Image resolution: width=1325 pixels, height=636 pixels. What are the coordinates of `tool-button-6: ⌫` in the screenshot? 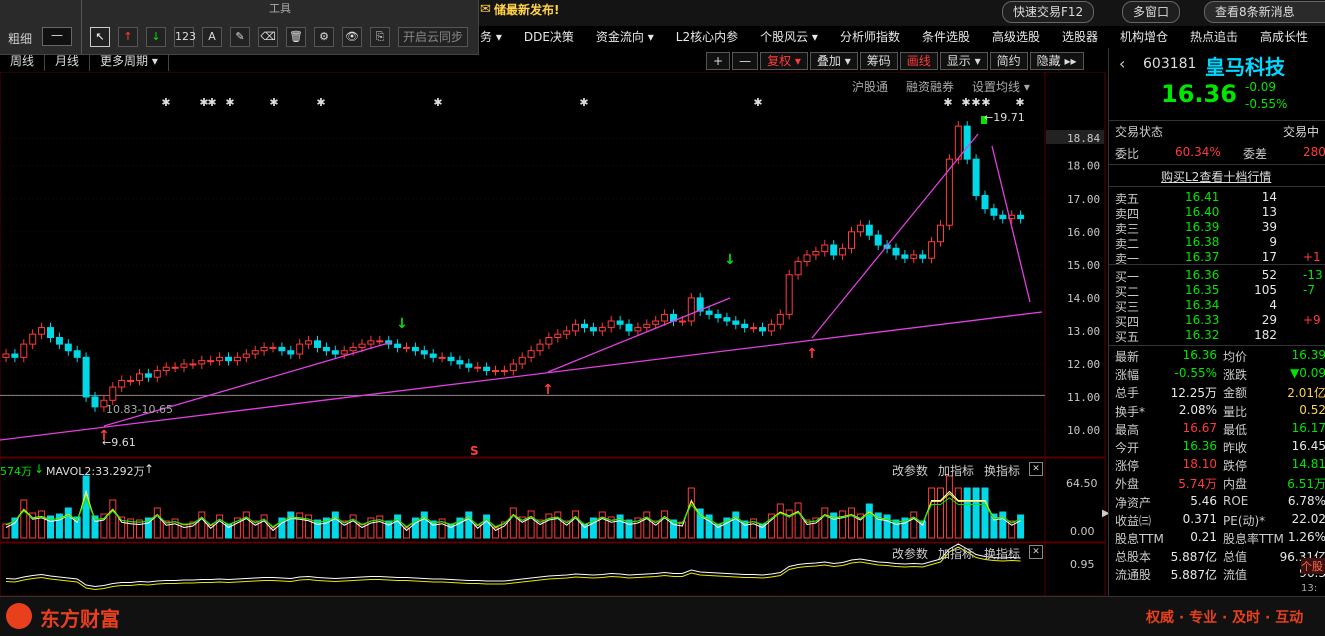 It's located at (268, 37).